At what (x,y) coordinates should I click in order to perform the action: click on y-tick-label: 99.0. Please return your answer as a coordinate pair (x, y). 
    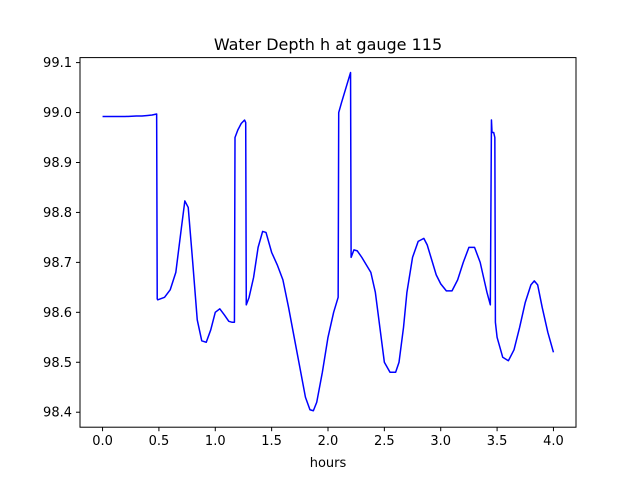
    Looking at the image, I should click on (57, 113).